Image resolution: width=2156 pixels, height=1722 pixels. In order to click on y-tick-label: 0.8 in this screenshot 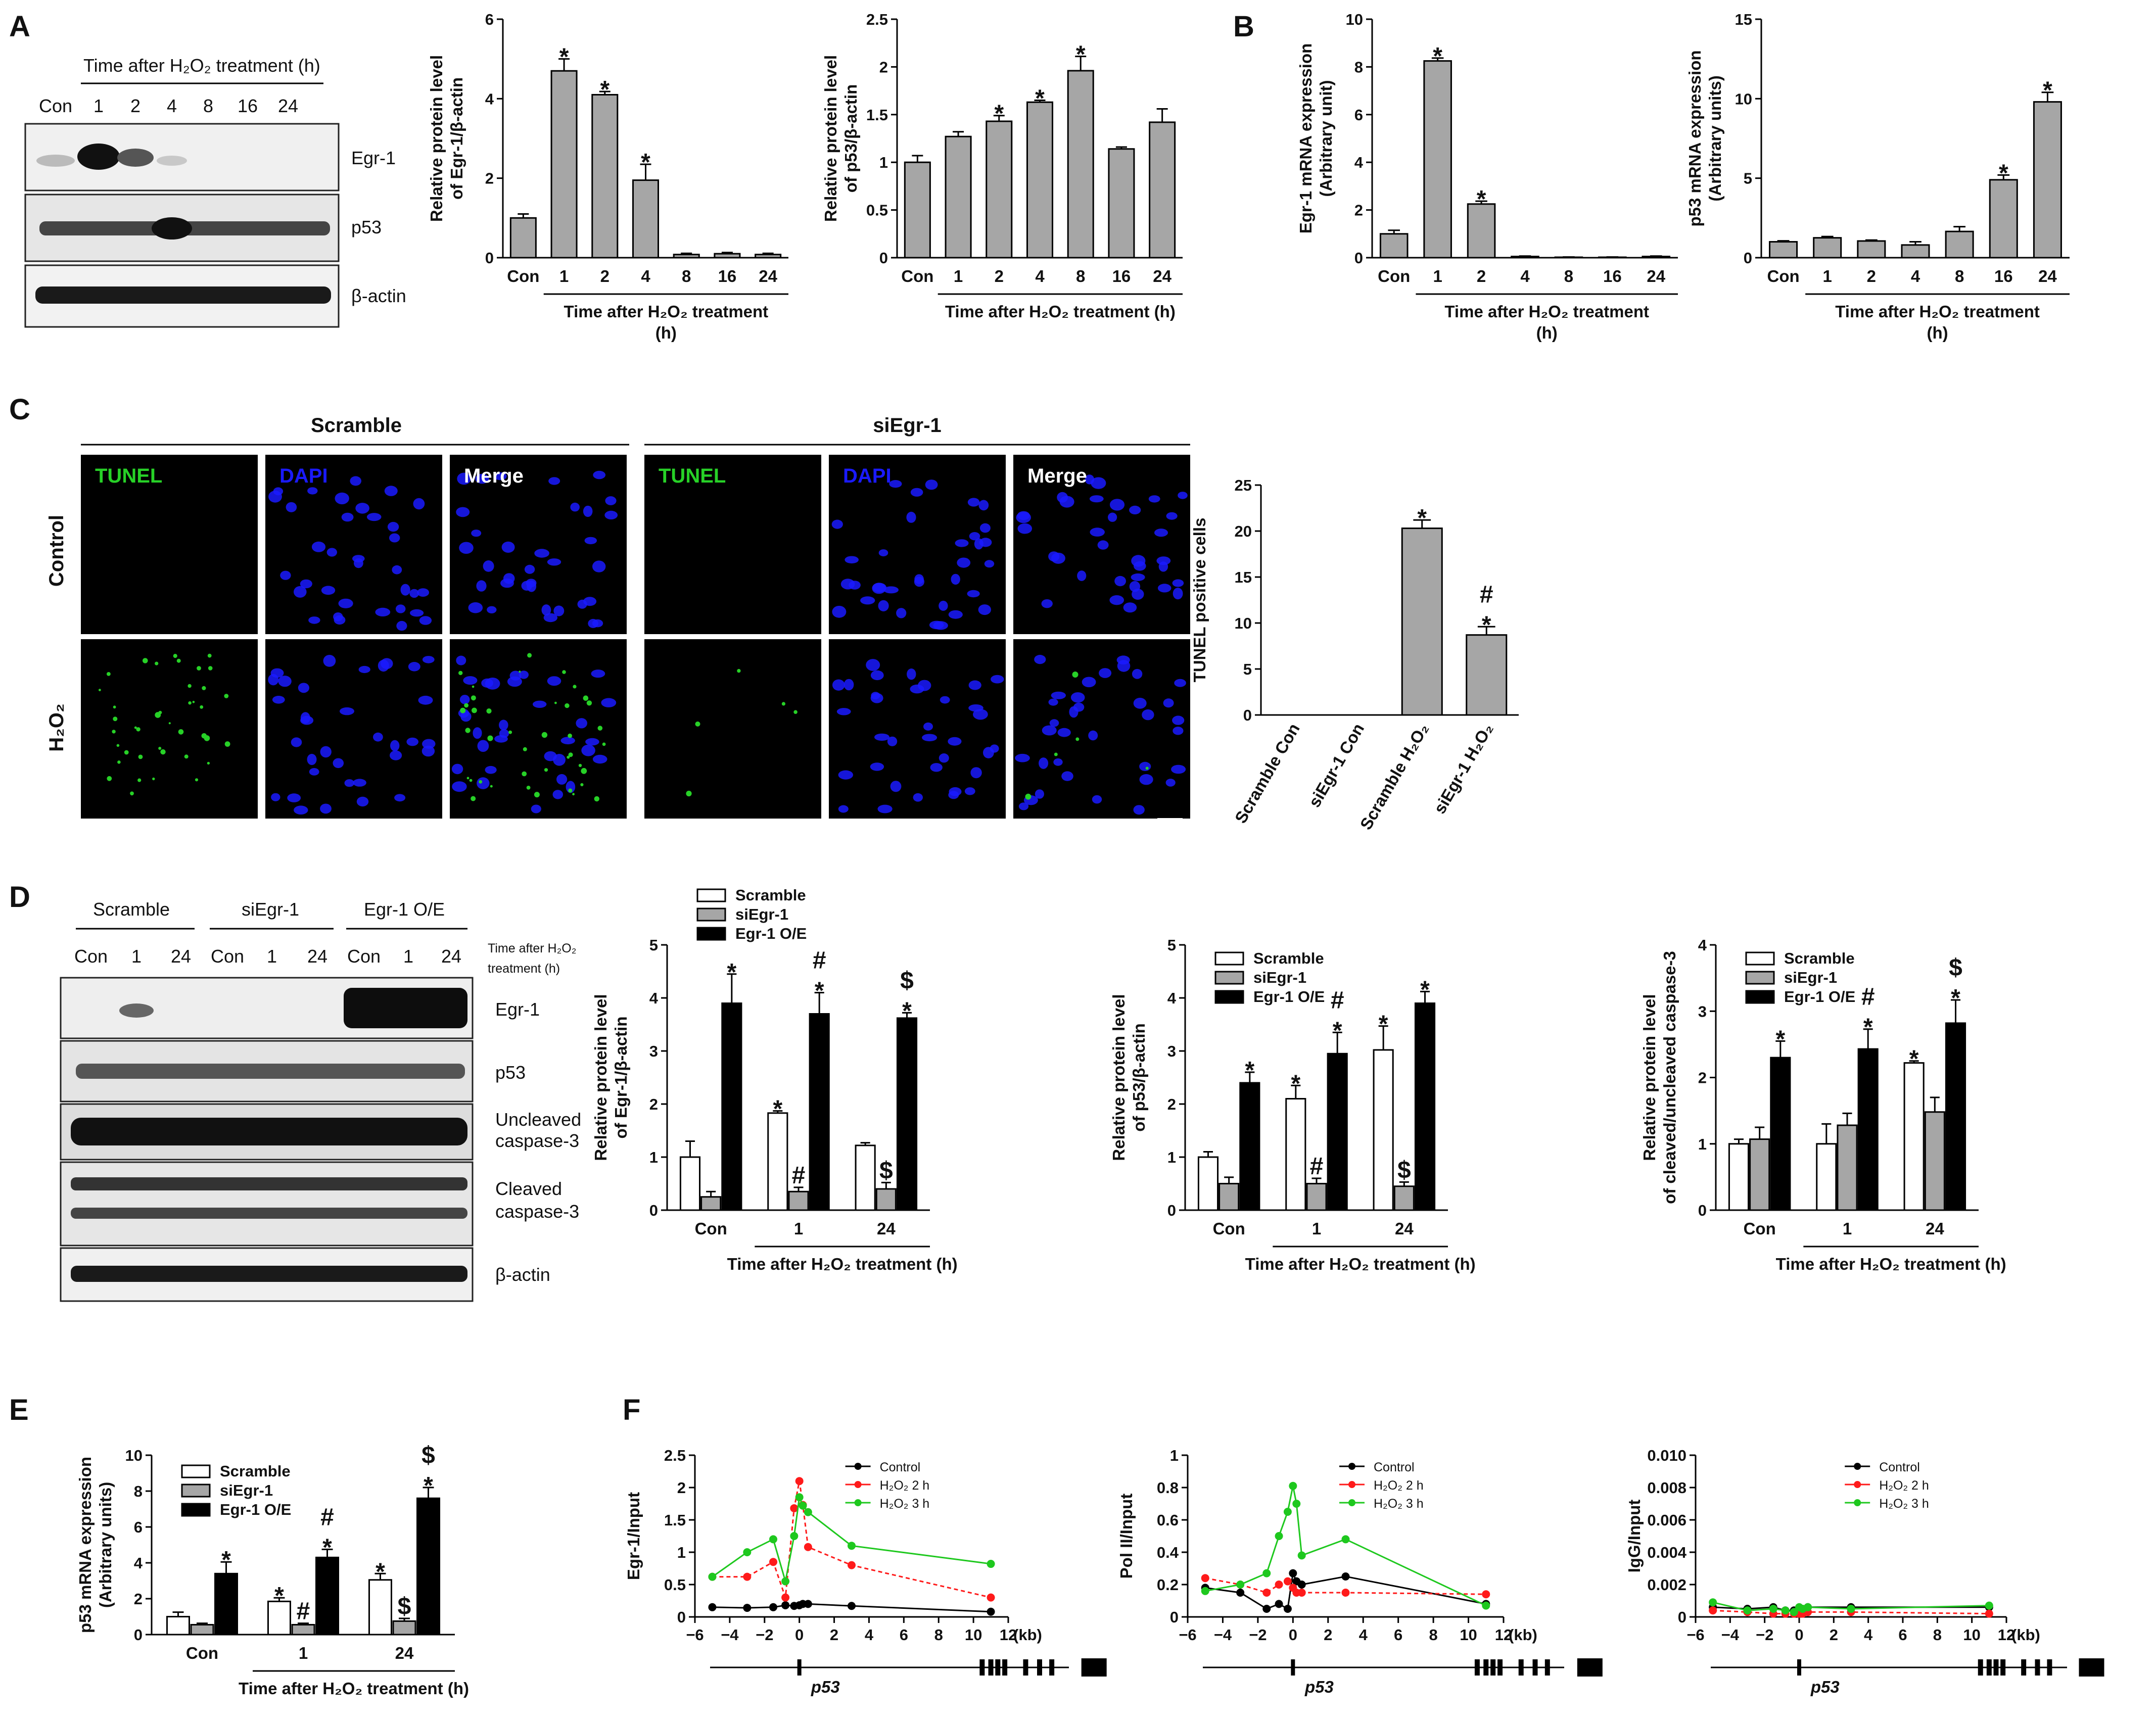, I will do `click(1168, 1488)`.